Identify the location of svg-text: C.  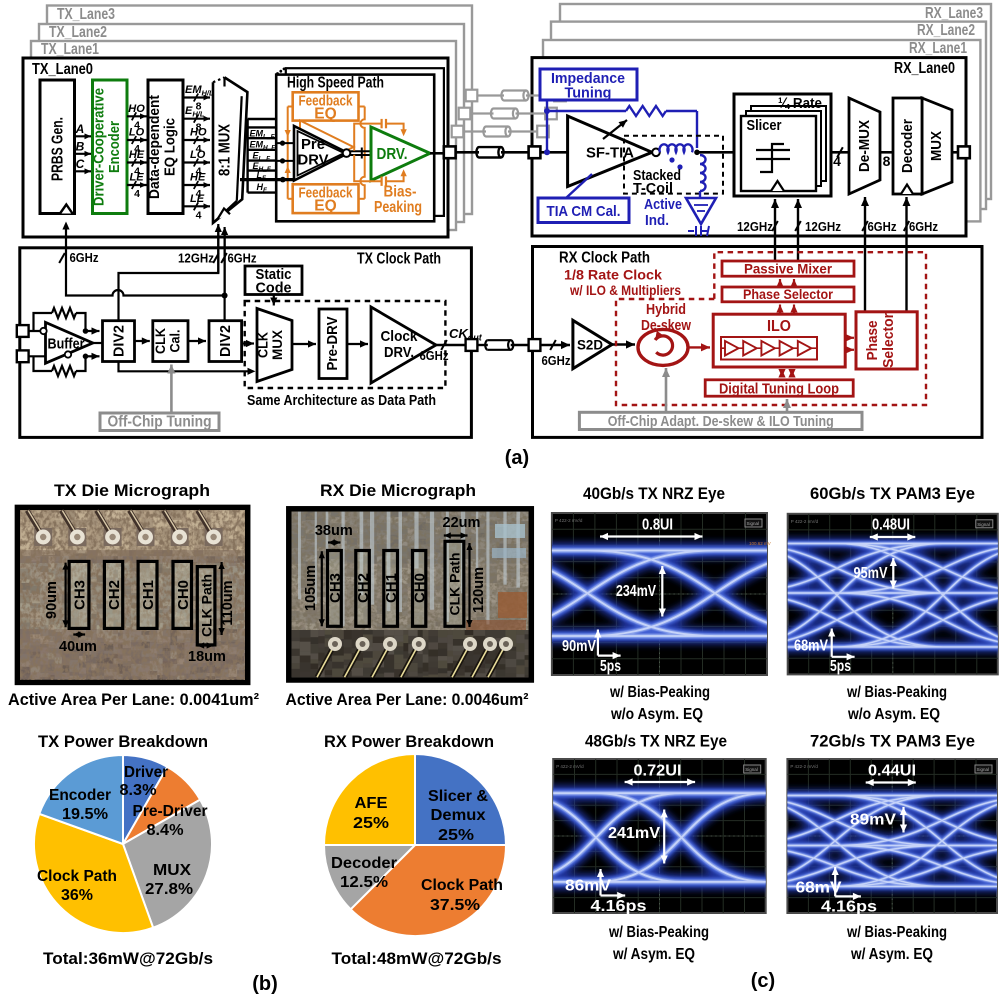
(80, 164).